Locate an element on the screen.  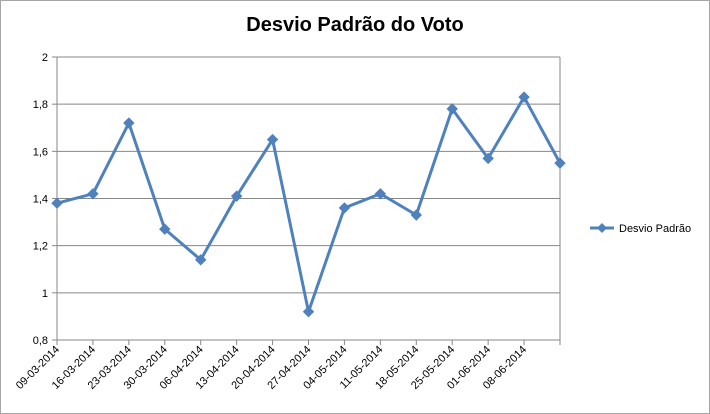
y-tick-label: 0,8 is located at coordinates (40, 341).